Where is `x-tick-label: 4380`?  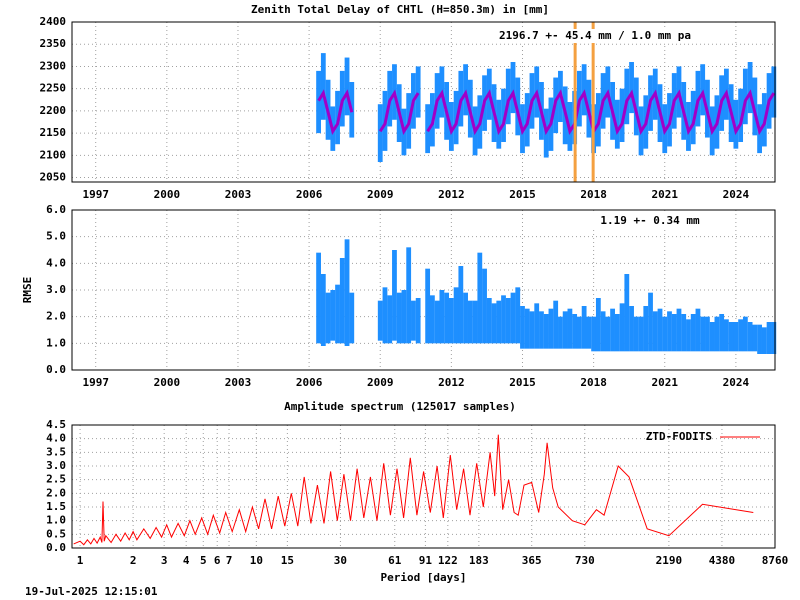
x-tick-label: 4380 is located at coordinates (722, 560).